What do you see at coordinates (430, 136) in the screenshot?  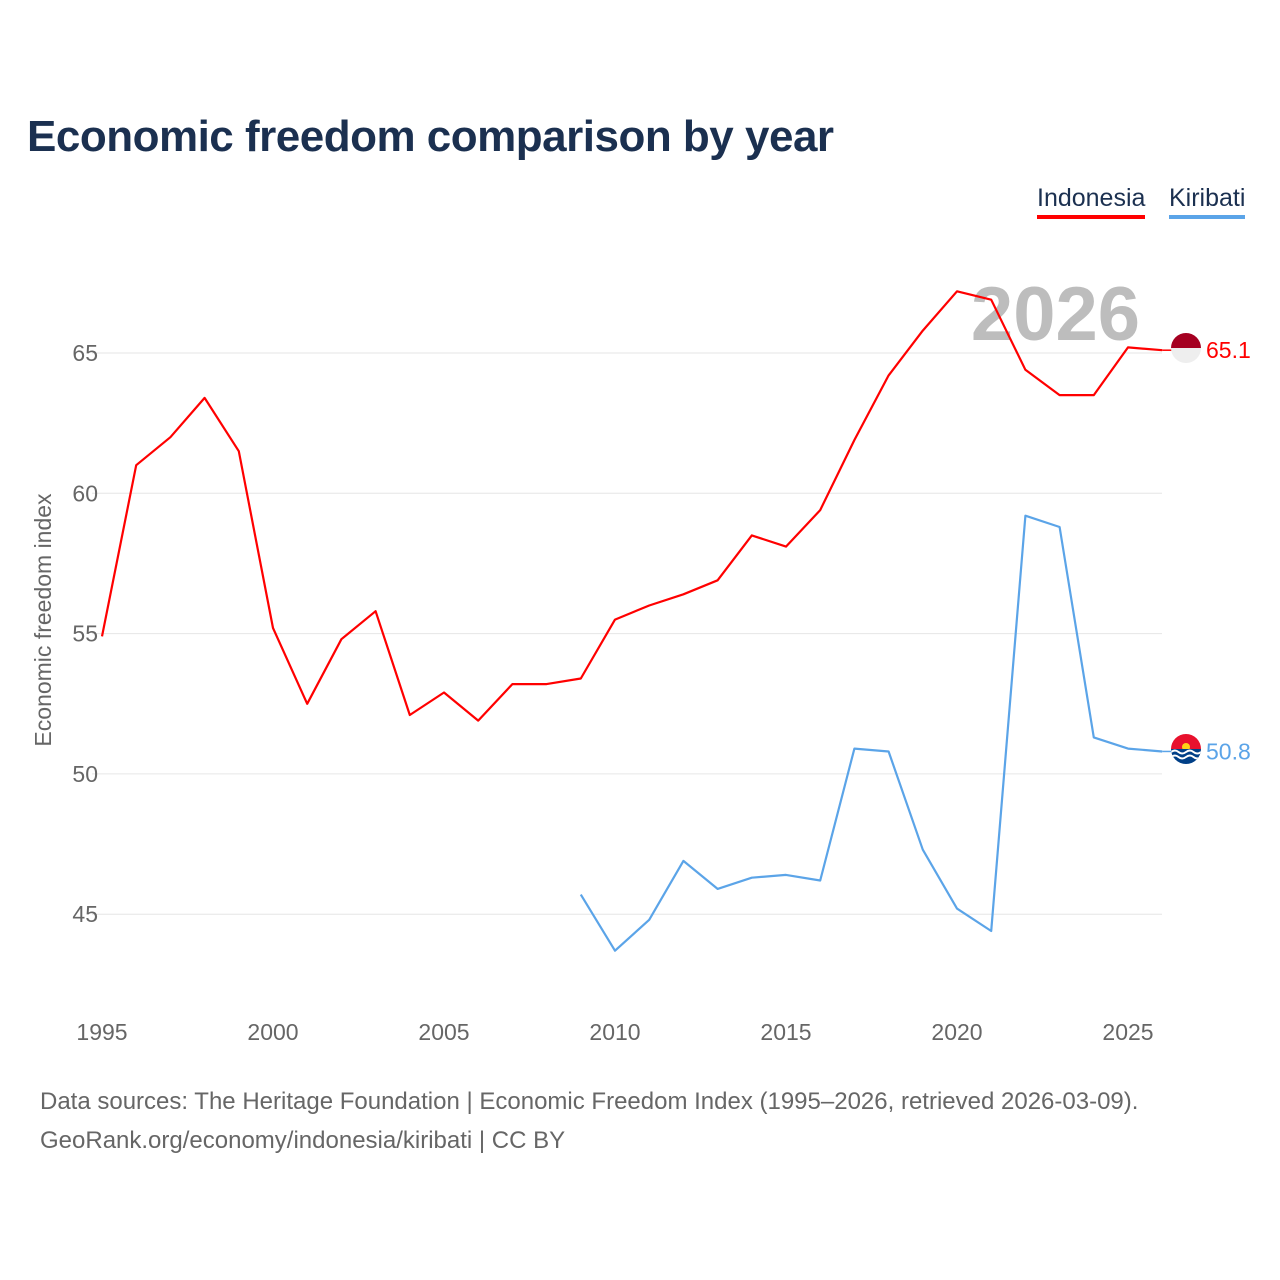 I see `chart-title: Economic freedom comparison by year` at bounding box center [430, 136].